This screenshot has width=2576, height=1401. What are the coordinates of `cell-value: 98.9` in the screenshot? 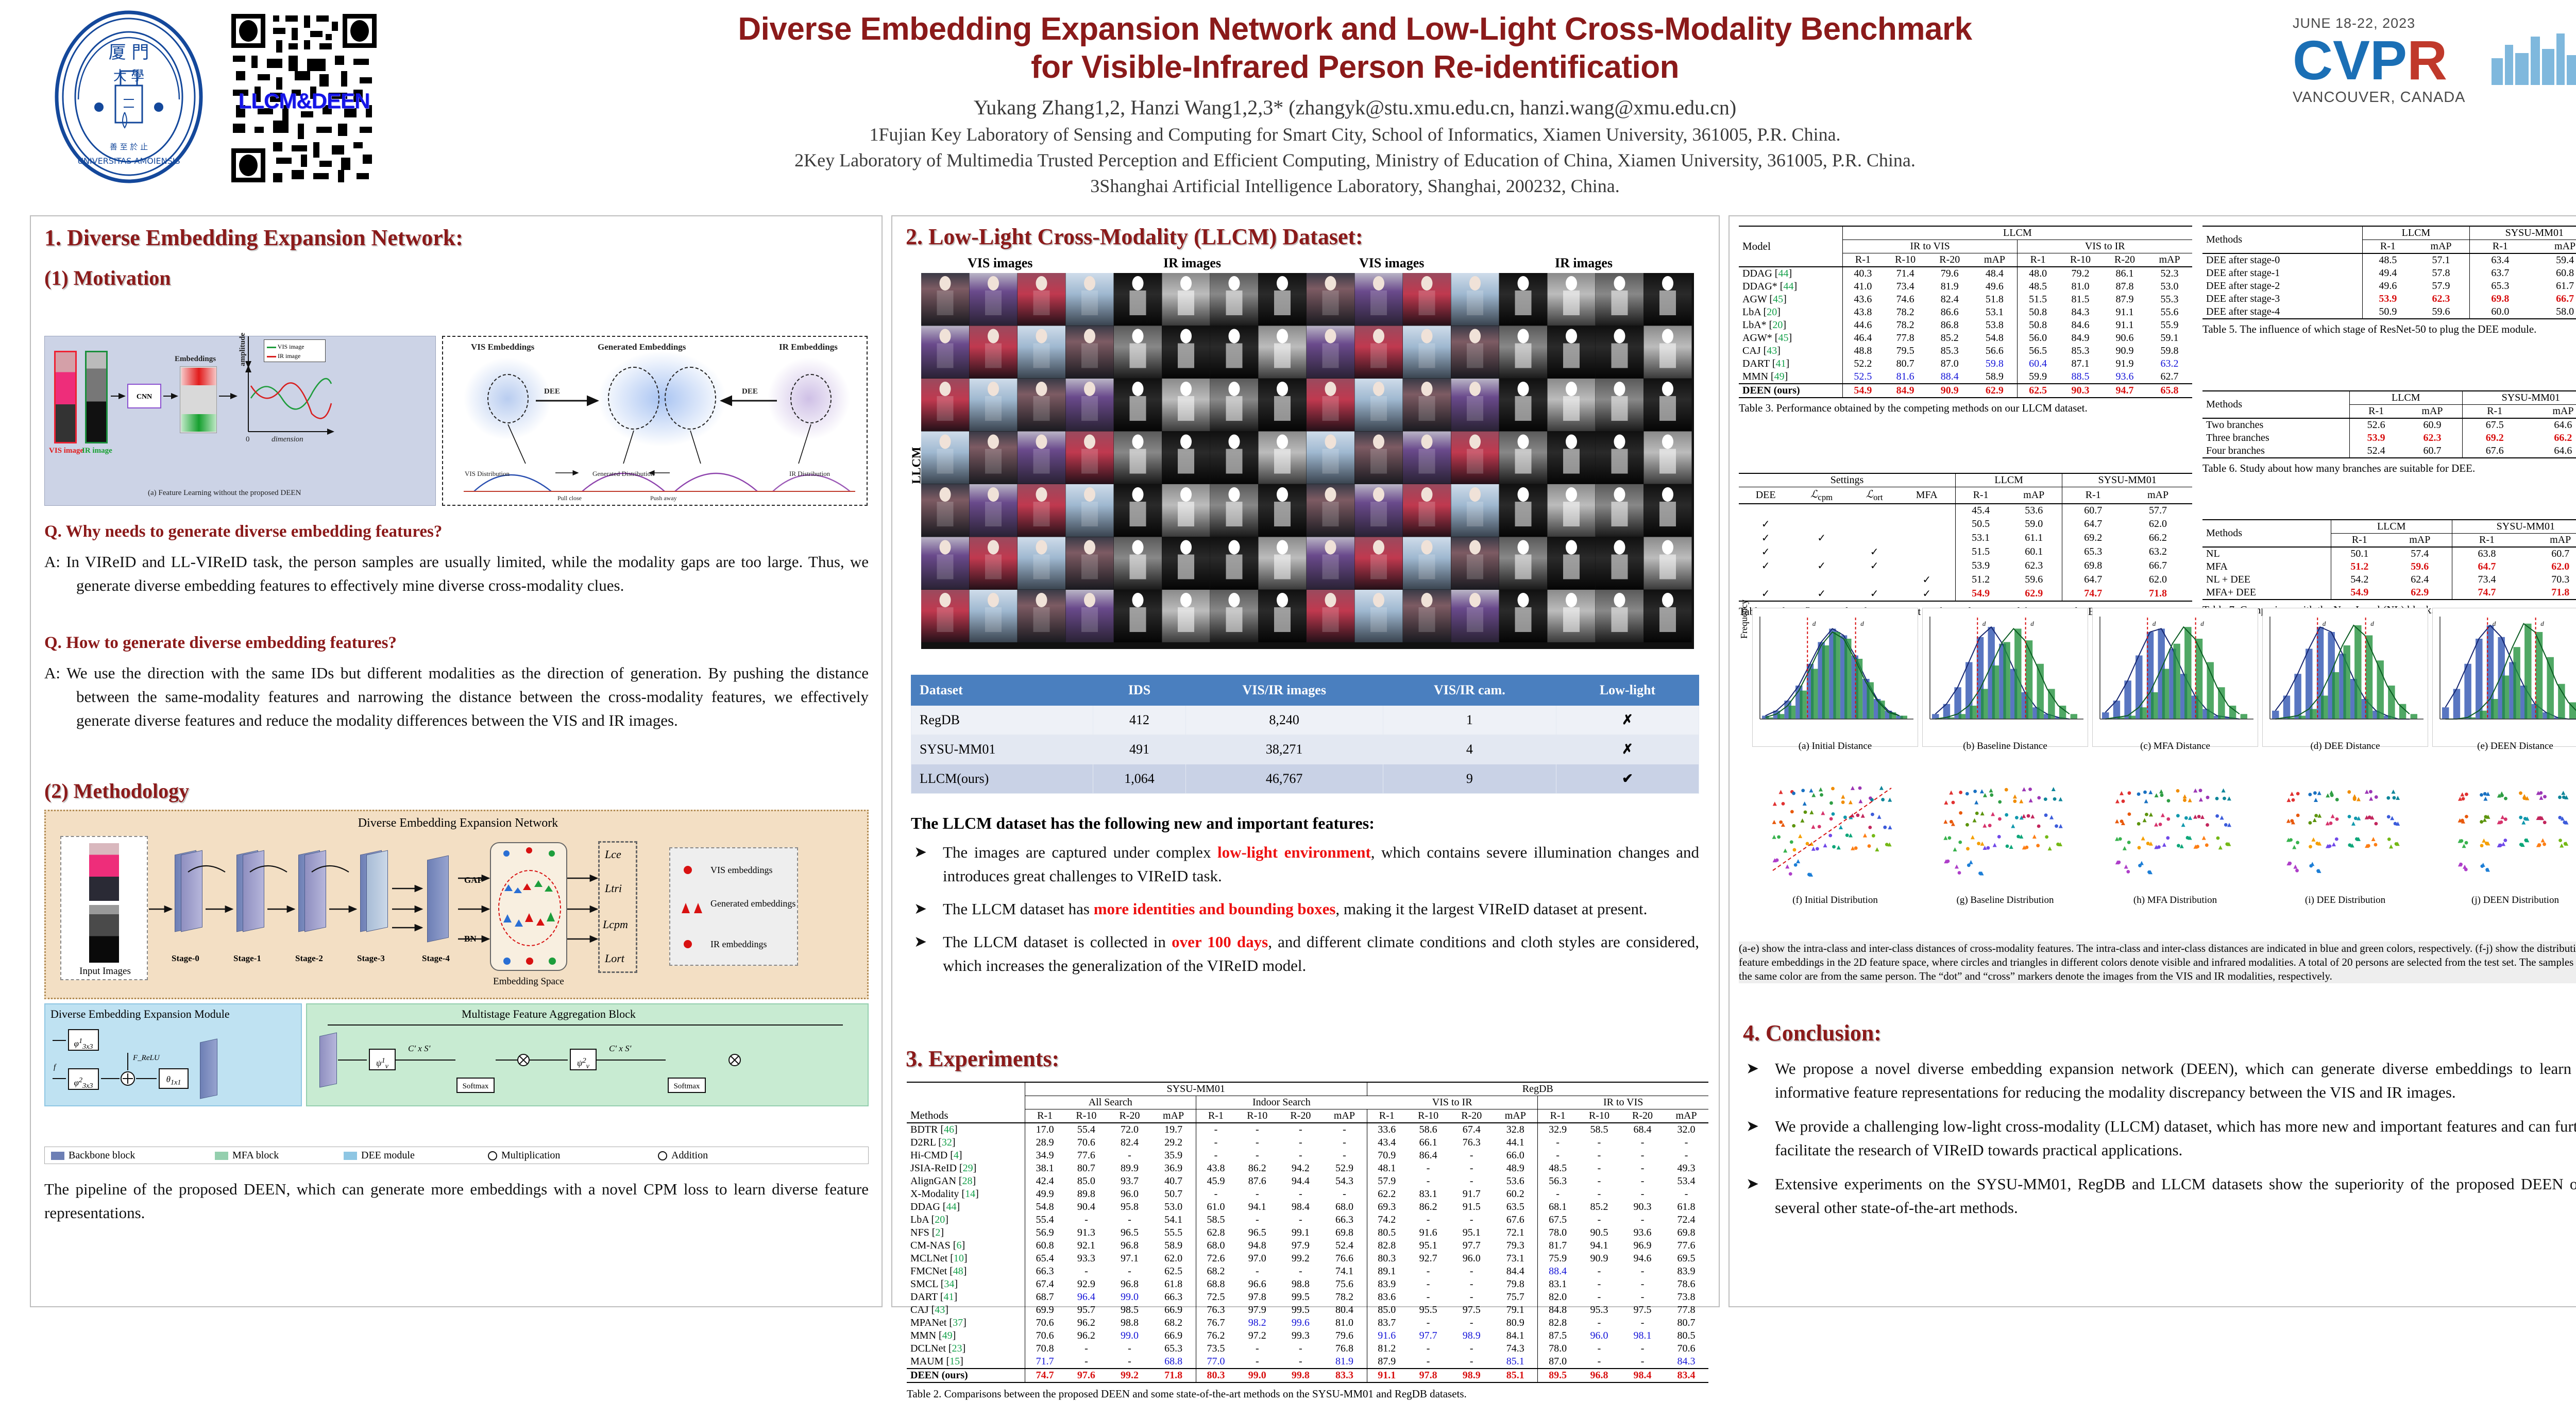 It's located at (1471, 1375).